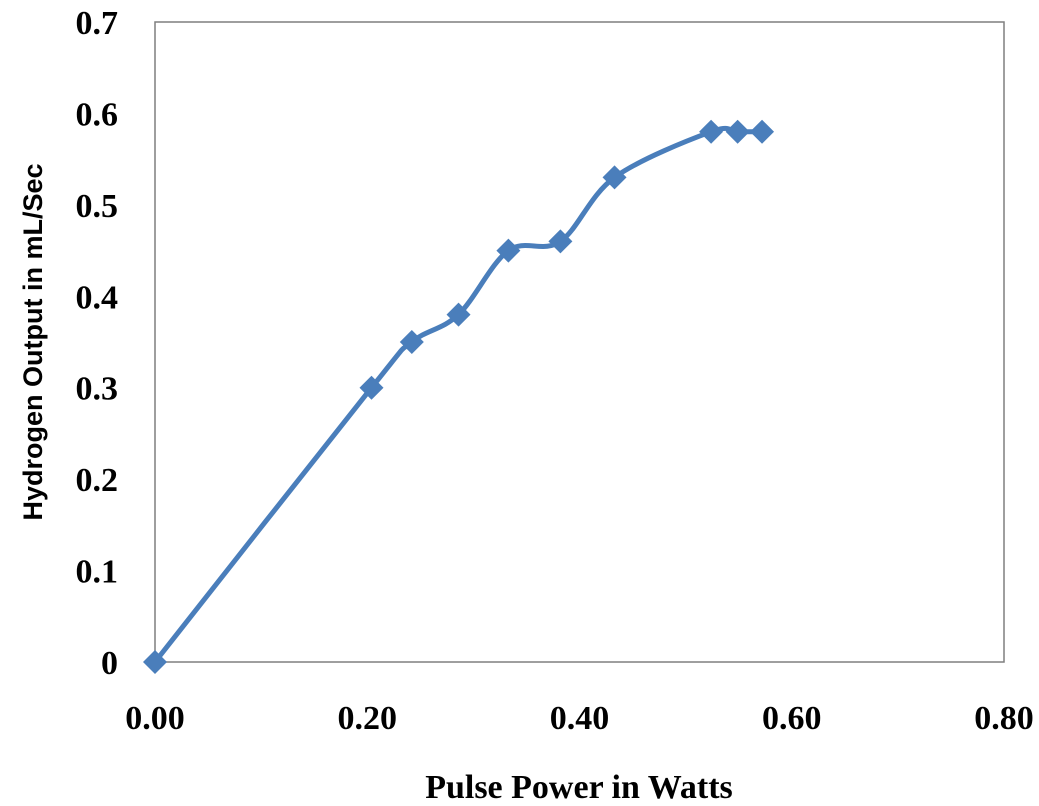 This screenshot has width=1039, height=806. Describe the element at coordinates (792, 718) in the screenshot. I see `x-tick-label: 0.60` at that location.